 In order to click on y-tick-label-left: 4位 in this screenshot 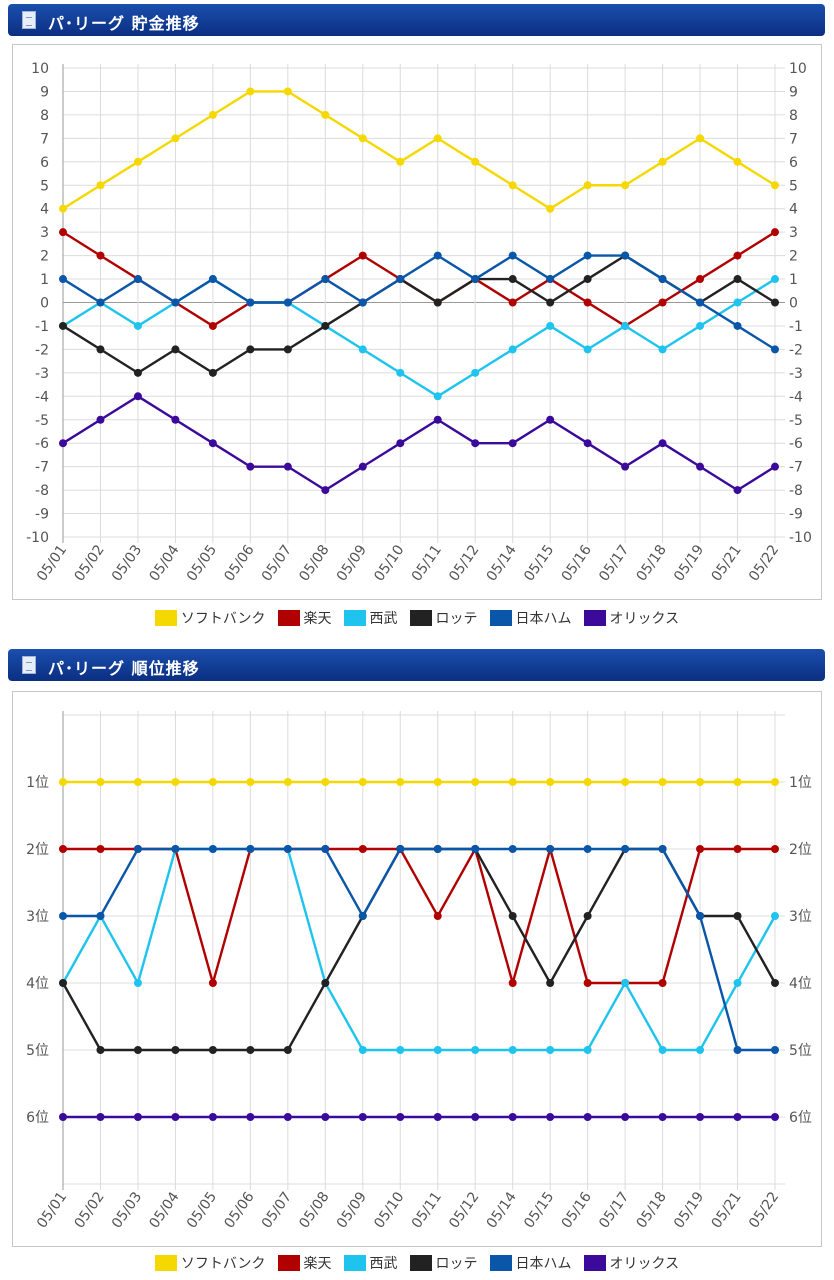, I will do `click(37, 984)`.